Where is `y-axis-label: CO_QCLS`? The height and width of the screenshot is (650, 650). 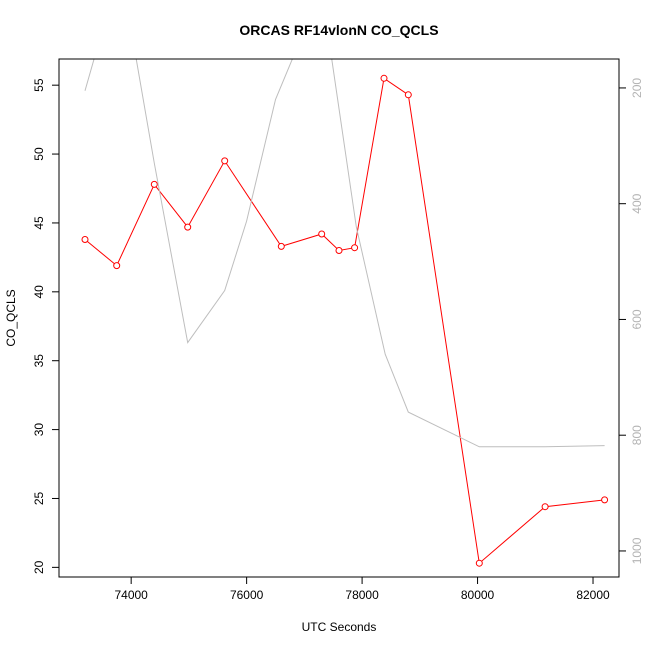
y-axis-label: CO_QCLS is located at coordinates (11, 317).